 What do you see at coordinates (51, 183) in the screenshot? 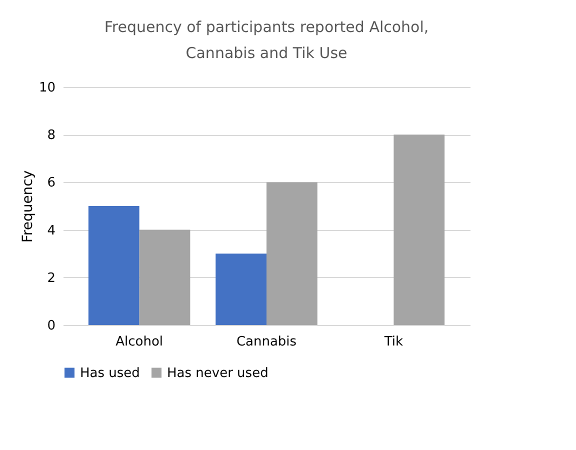
I see `y-tick-label: 6` at bounding box center [51, 183].